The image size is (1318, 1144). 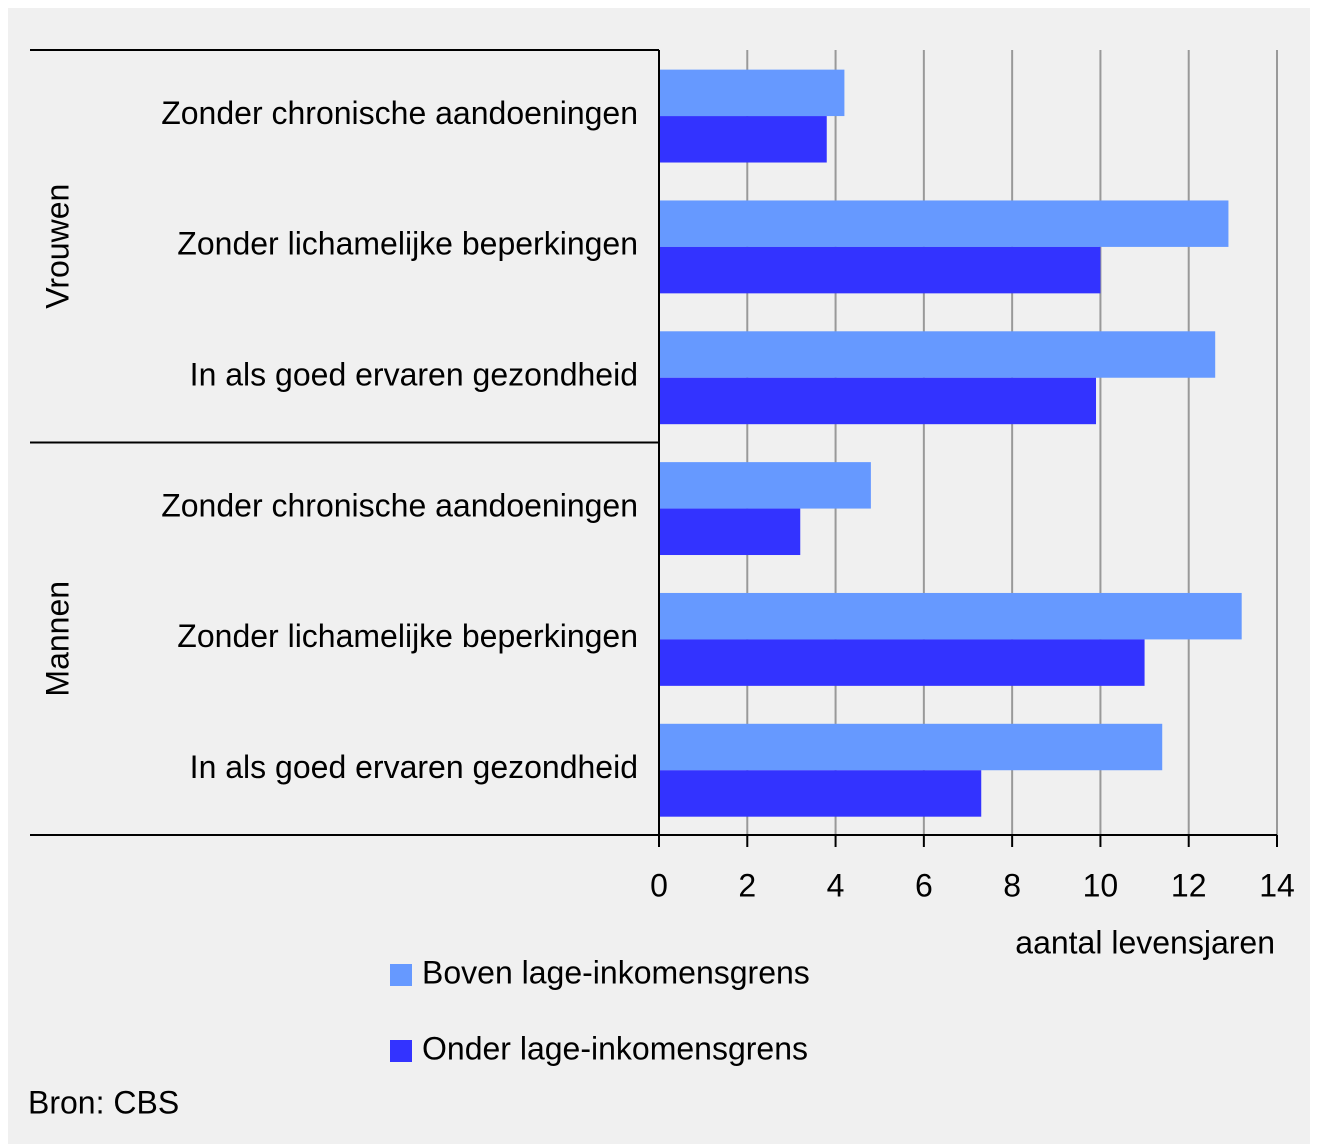 What do you see at coordinates (747, 885) in the screenshot?
I see `x-tick-label: 2` at bounding box center [747, 885].